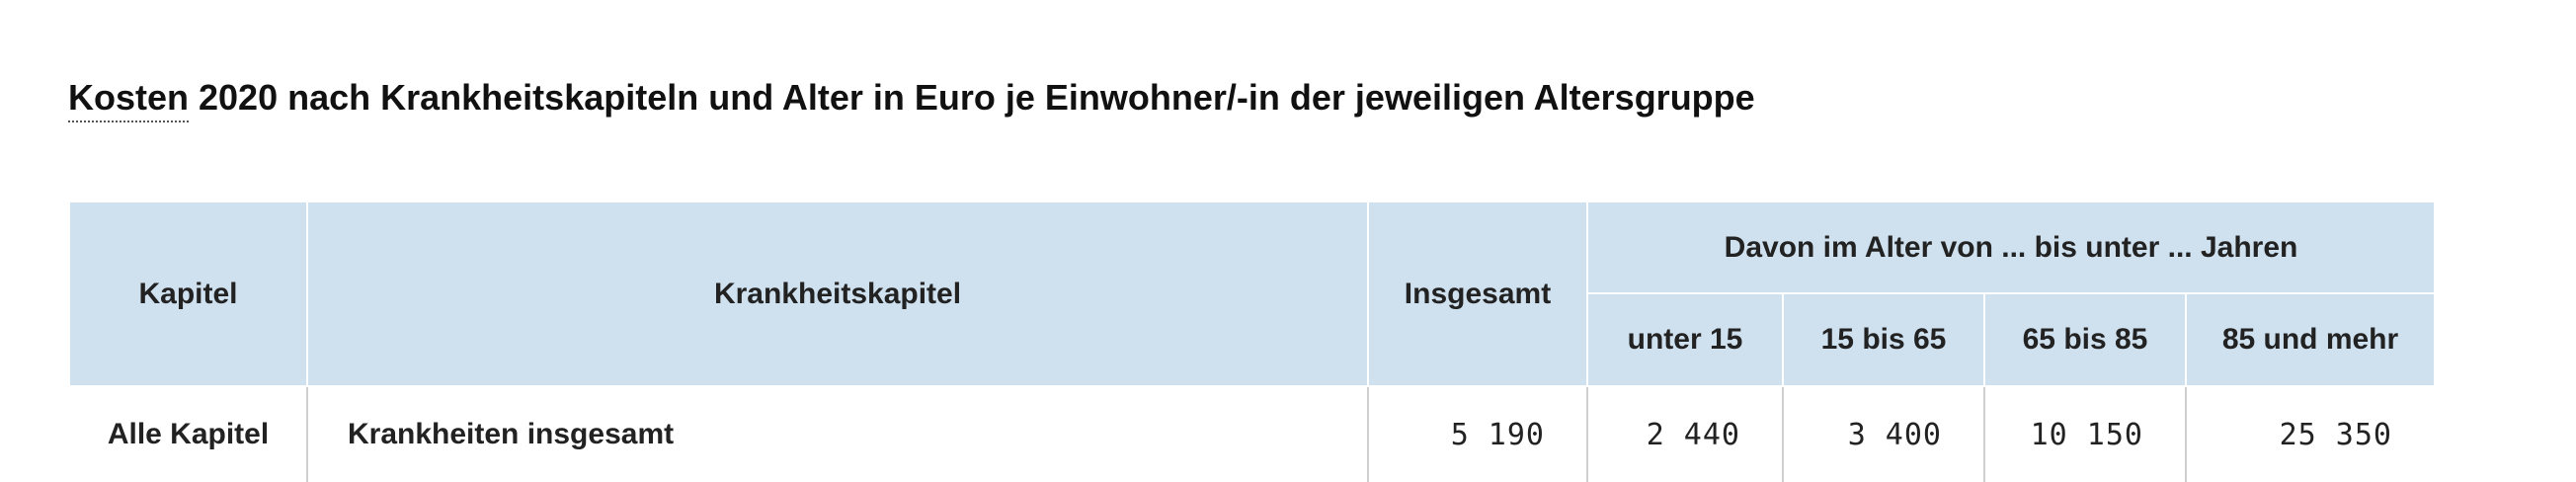 This screenshot has height=482, width=2576. I want to click on cell-krankheitskapitel: Krankheiten insgesamt, so click(838, 434).